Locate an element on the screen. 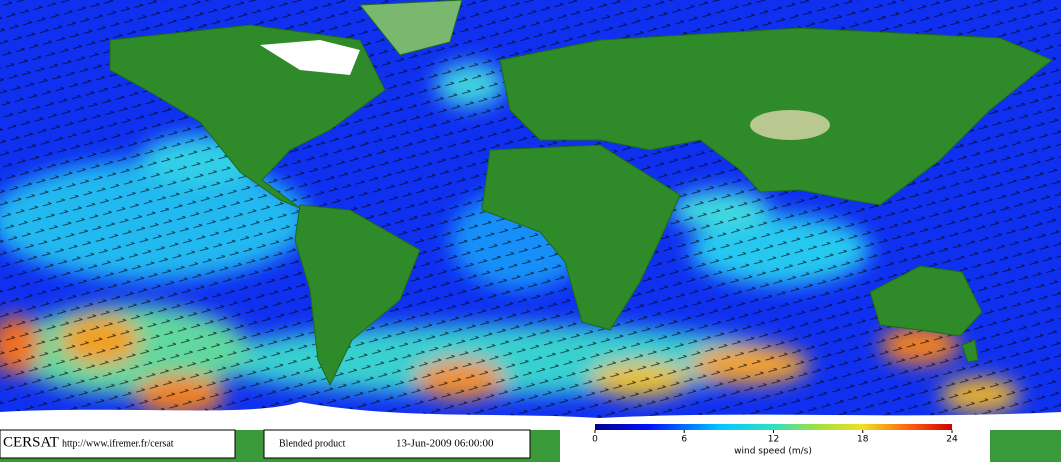 The height and width of the screenshot is (462, 1061). date: 13-Jun-2009 06:00:00 is located at coordinates (445, 444).